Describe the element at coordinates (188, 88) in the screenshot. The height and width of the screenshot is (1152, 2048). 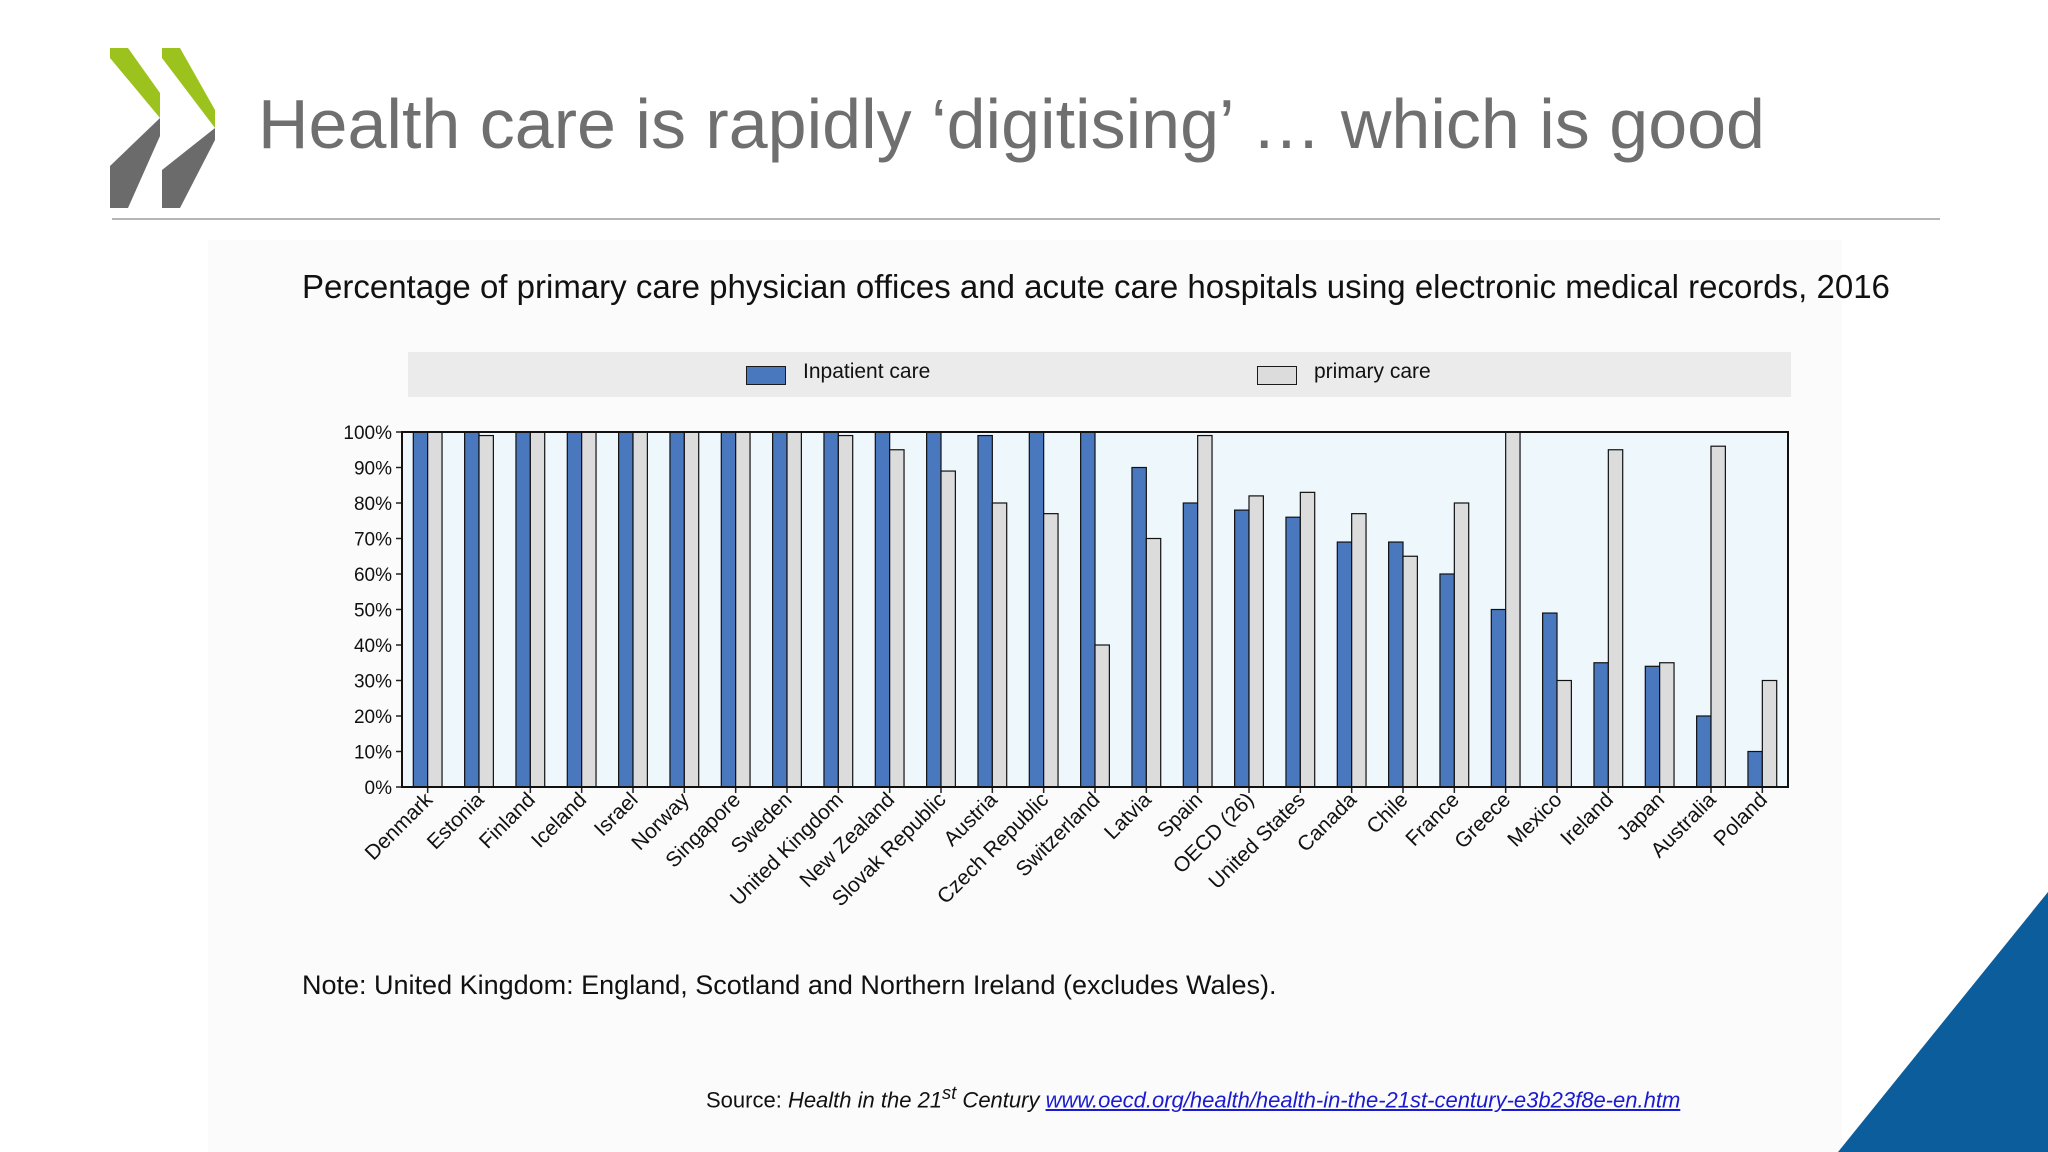
I see `logo-green-chevron-right` at that location.